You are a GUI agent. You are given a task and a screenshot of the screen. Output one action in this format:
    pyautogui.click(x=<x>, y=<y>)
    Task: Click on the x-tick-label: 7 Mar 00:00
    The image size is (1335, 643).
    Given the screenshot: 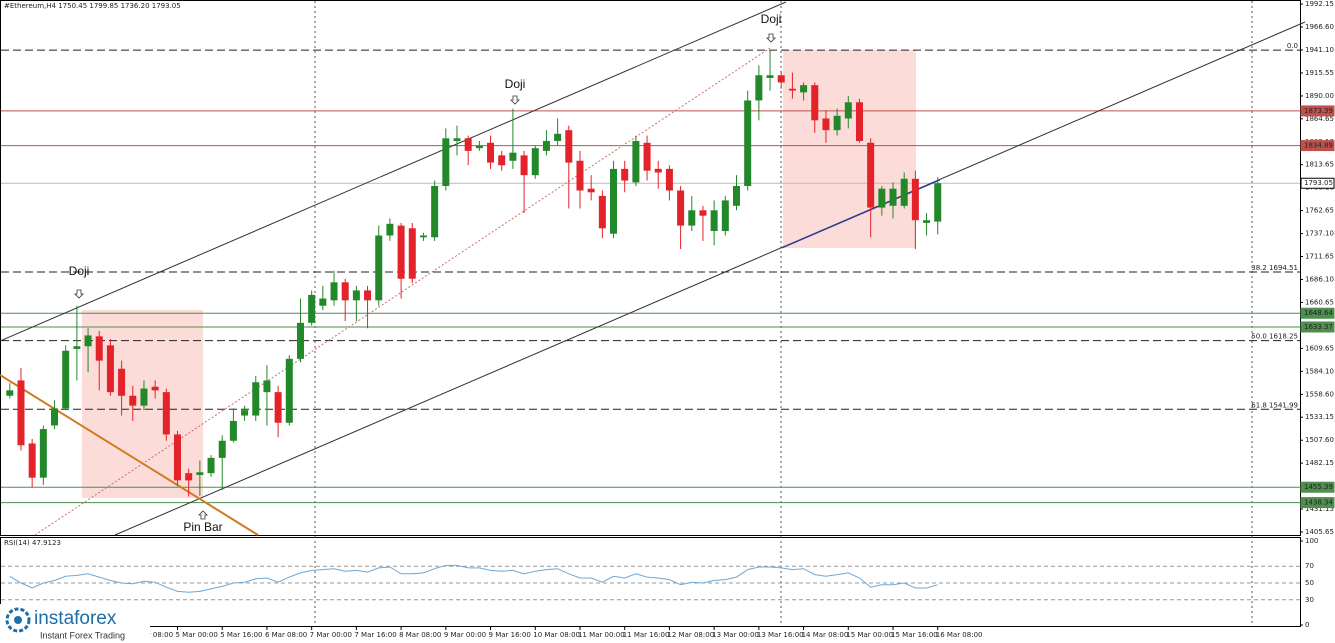 What is the action you would take?
    pyautogui.click(x=331, y=635)
    